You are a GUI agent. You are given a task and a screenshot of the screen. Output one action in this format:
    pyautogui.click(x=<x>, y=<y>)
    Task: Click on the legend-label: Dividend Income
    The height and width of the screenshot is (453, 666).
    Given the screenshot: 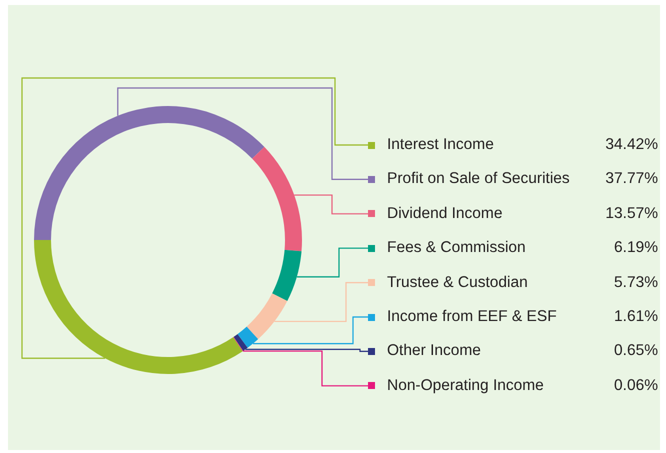 What is the action you would take?
    pyautogui.click(x=445, y=213)
    